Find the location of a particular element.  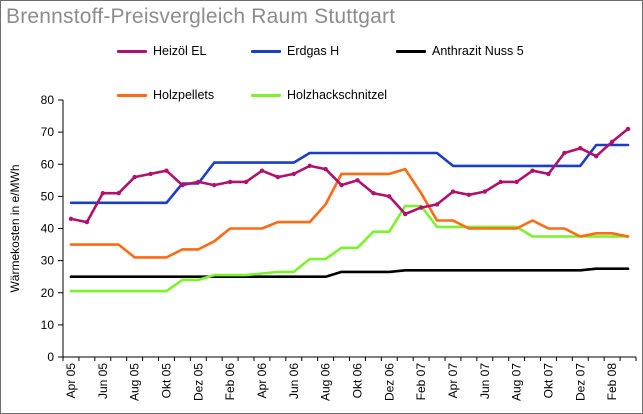

x-tick-label: Dez 05 is located at coordinates (198, 382).